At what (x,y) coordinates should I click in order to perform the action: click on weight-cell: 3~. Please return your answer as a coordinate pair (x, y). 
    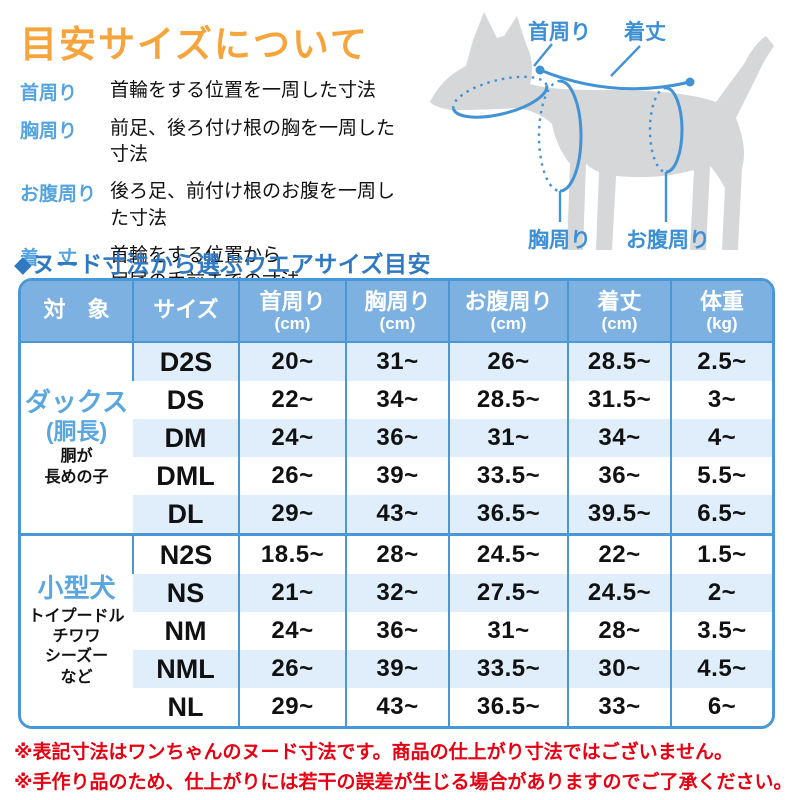
    Looking at the image, I should click on (721, 400).